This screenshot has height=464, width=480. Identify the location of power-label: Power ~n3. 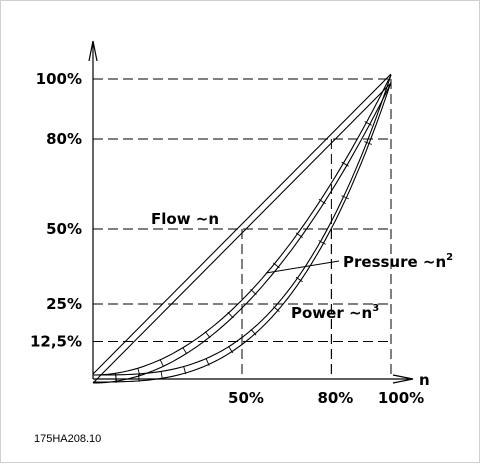
(335, 312).